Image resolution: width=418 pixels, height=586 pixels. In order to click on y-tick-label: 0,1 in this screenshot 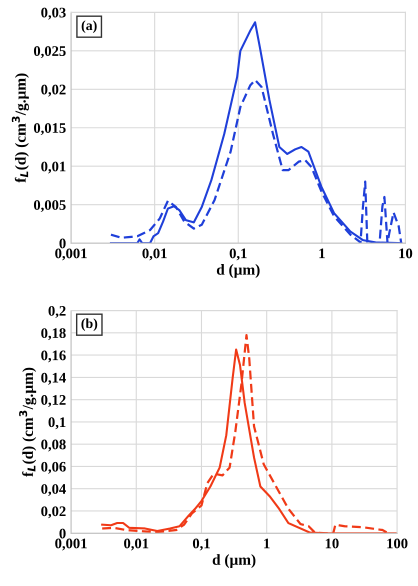, I will do `click(57, 423)`.